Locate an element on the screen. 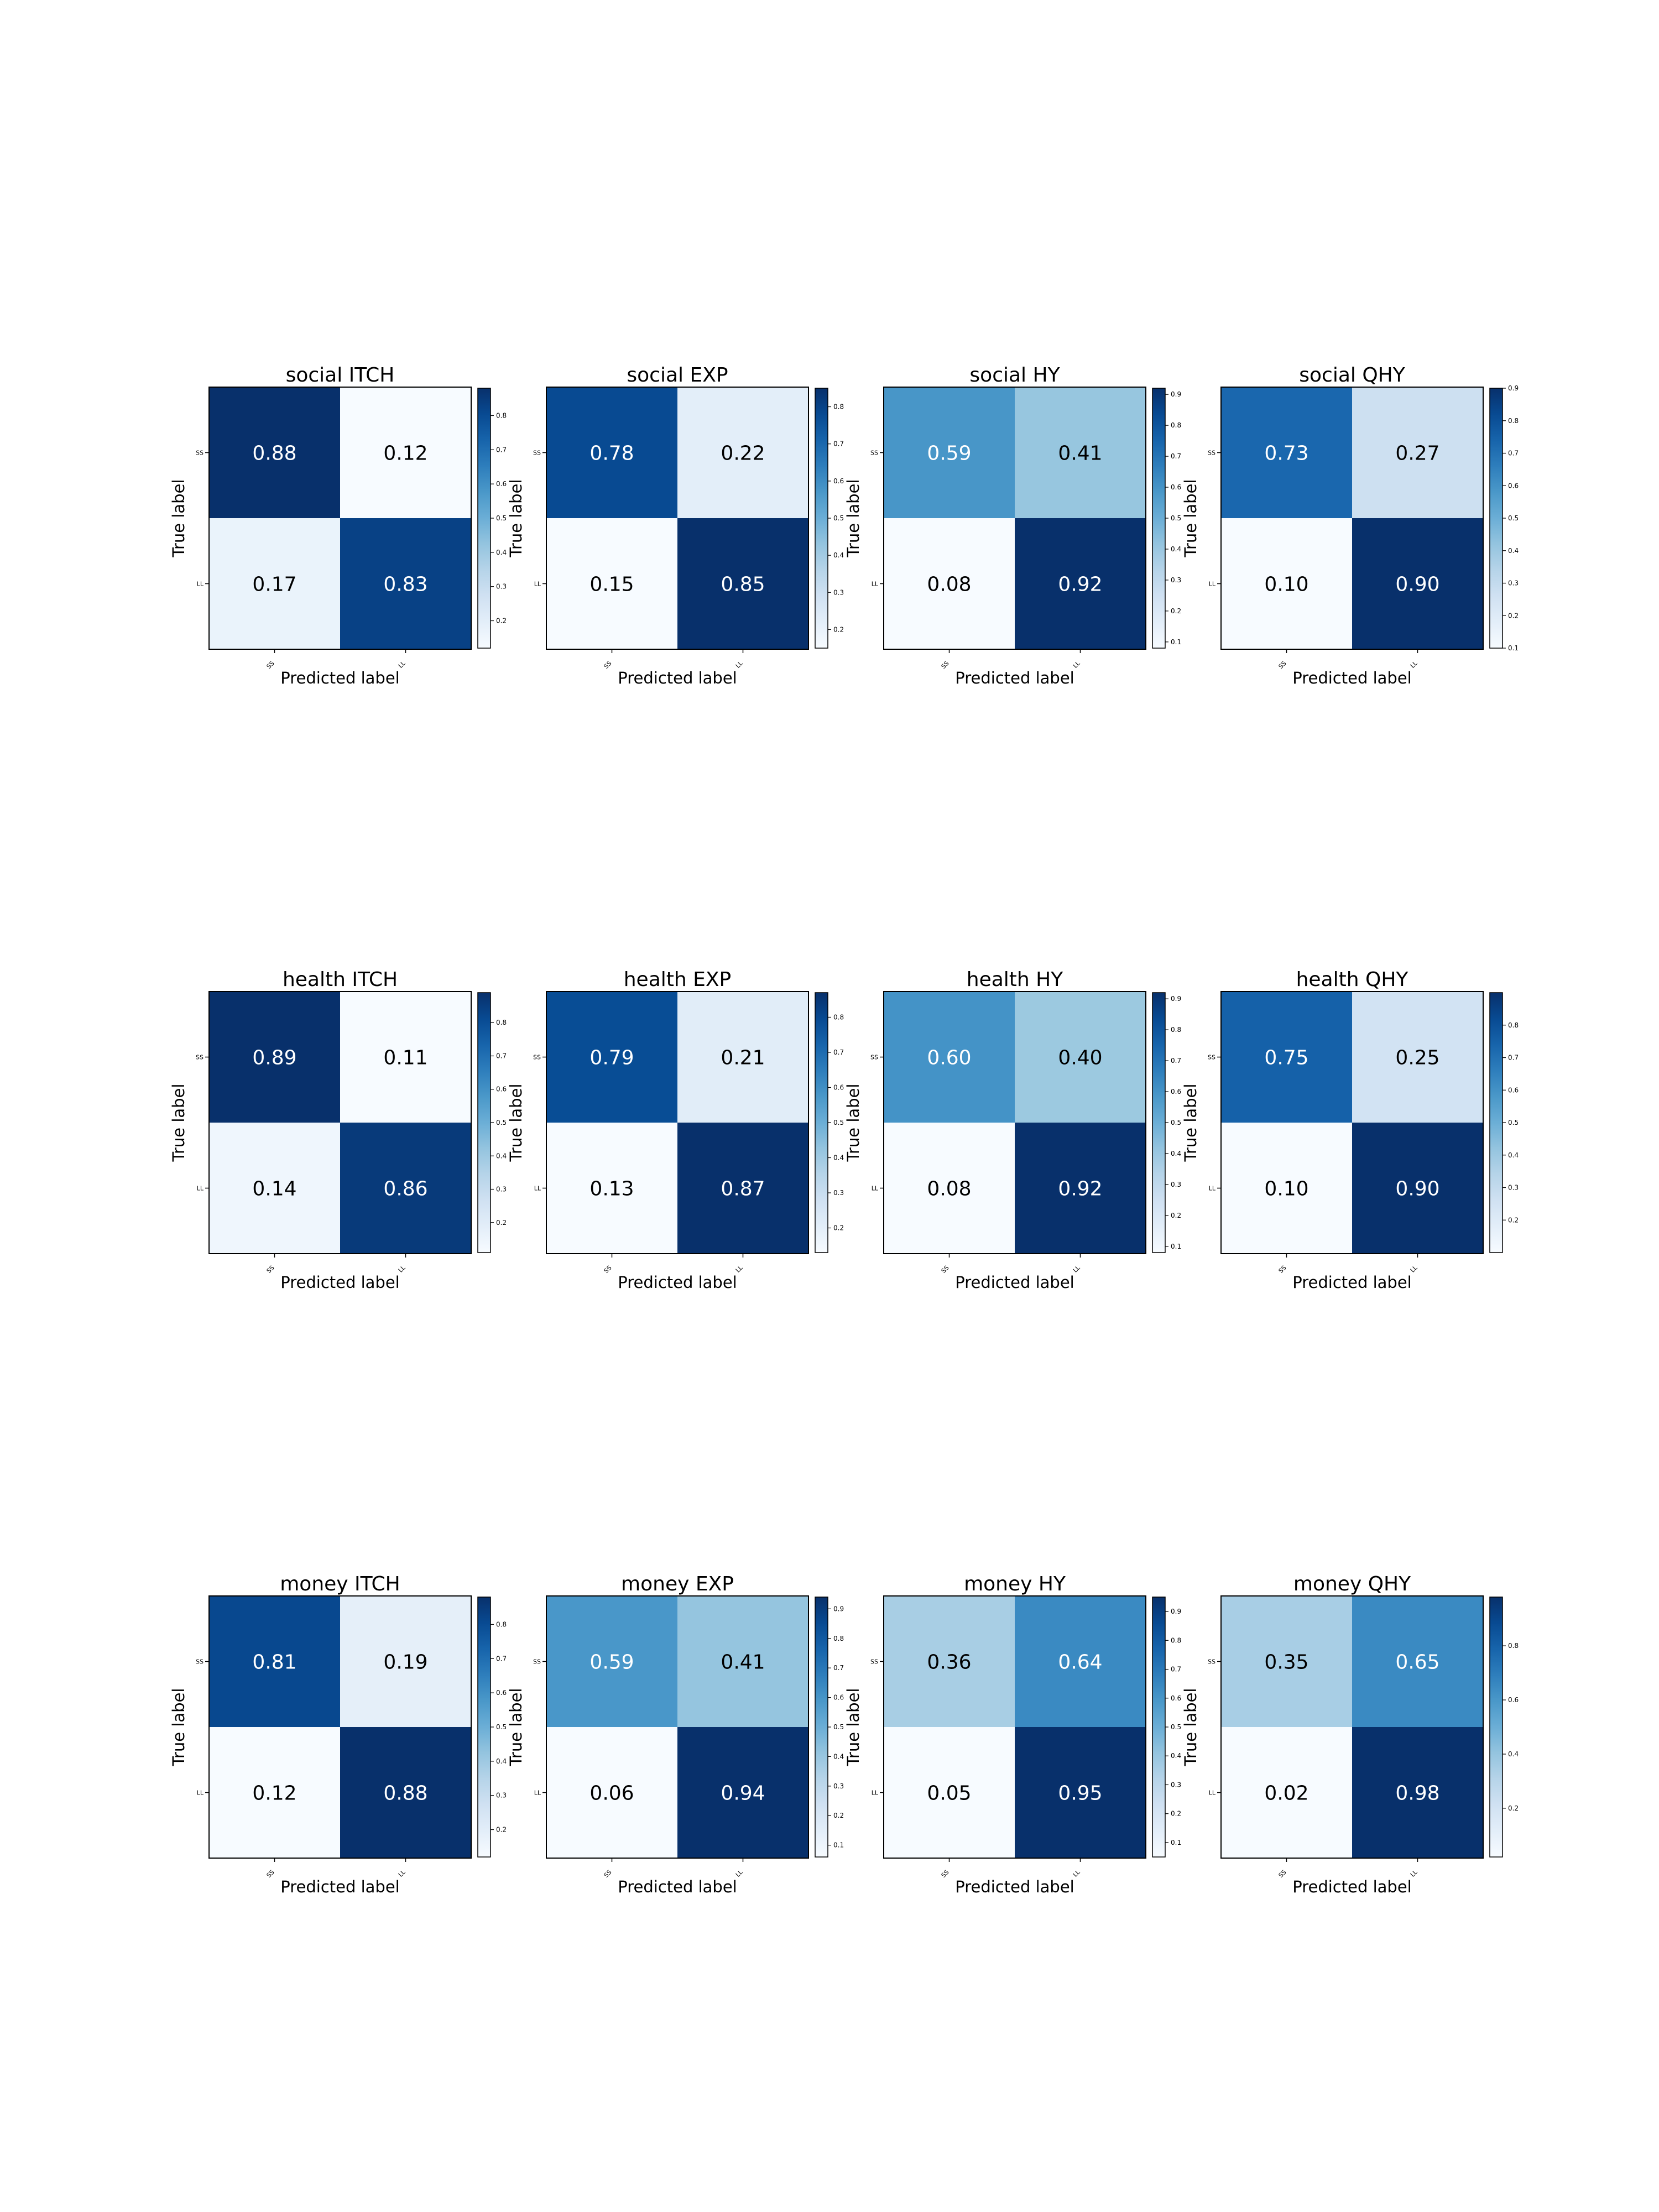 This screenshot has width=1659, height=2212. cell-value-label: 0.92 is located at coordinates (1080, 585).